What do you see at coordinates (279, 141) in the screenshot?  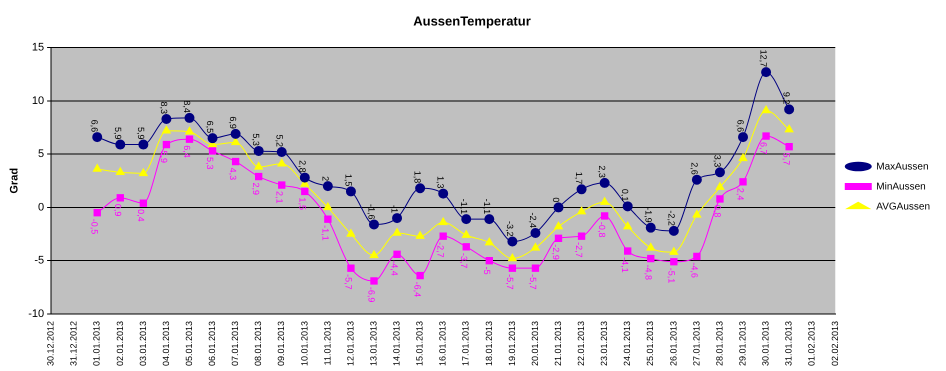 I see `data-label: 5,2` at bounding box center [279, 141].